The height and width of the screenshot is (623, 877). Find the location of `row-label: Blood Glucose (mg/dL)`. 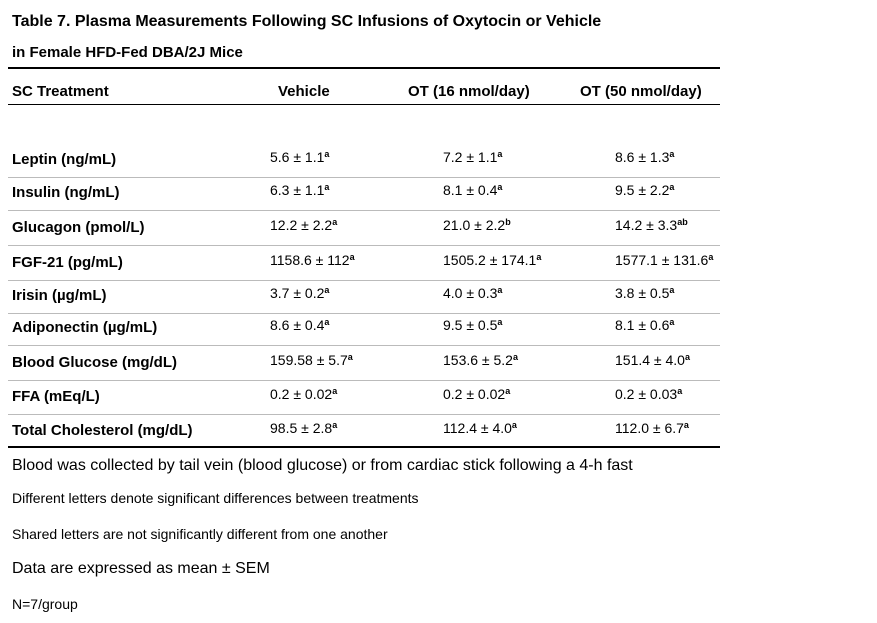

row-label: Blood Glucose (mg/dL) is located at coordinates (94, 362).